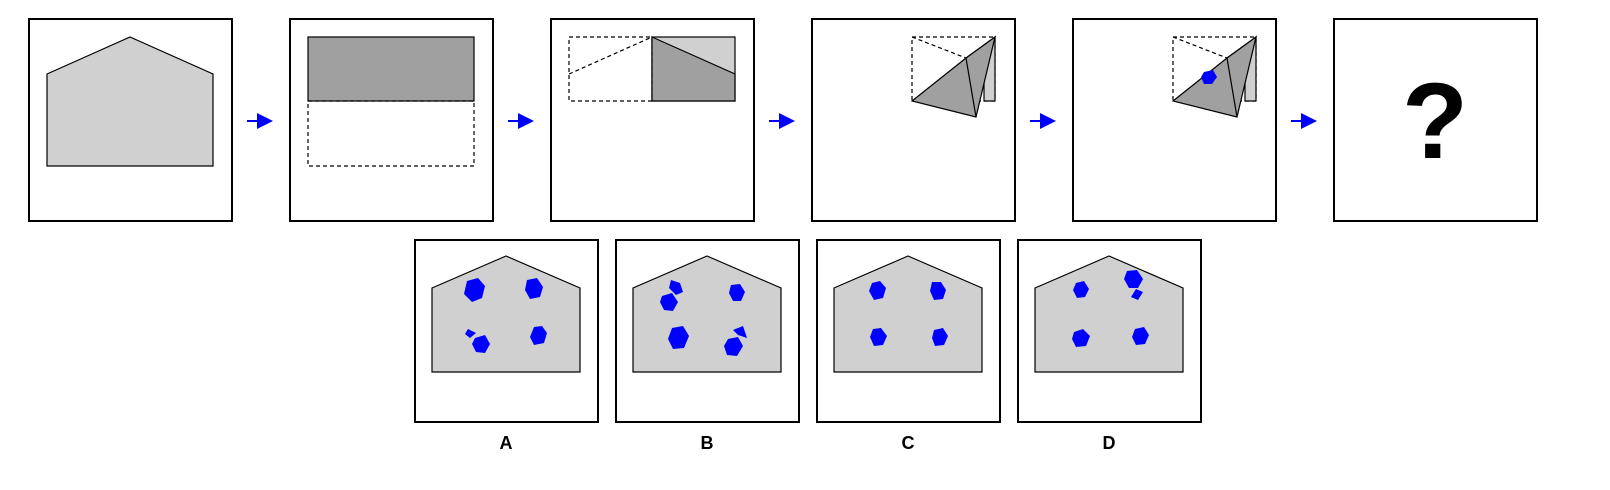  I want to click on folded-top-layer, so click(391, 69).